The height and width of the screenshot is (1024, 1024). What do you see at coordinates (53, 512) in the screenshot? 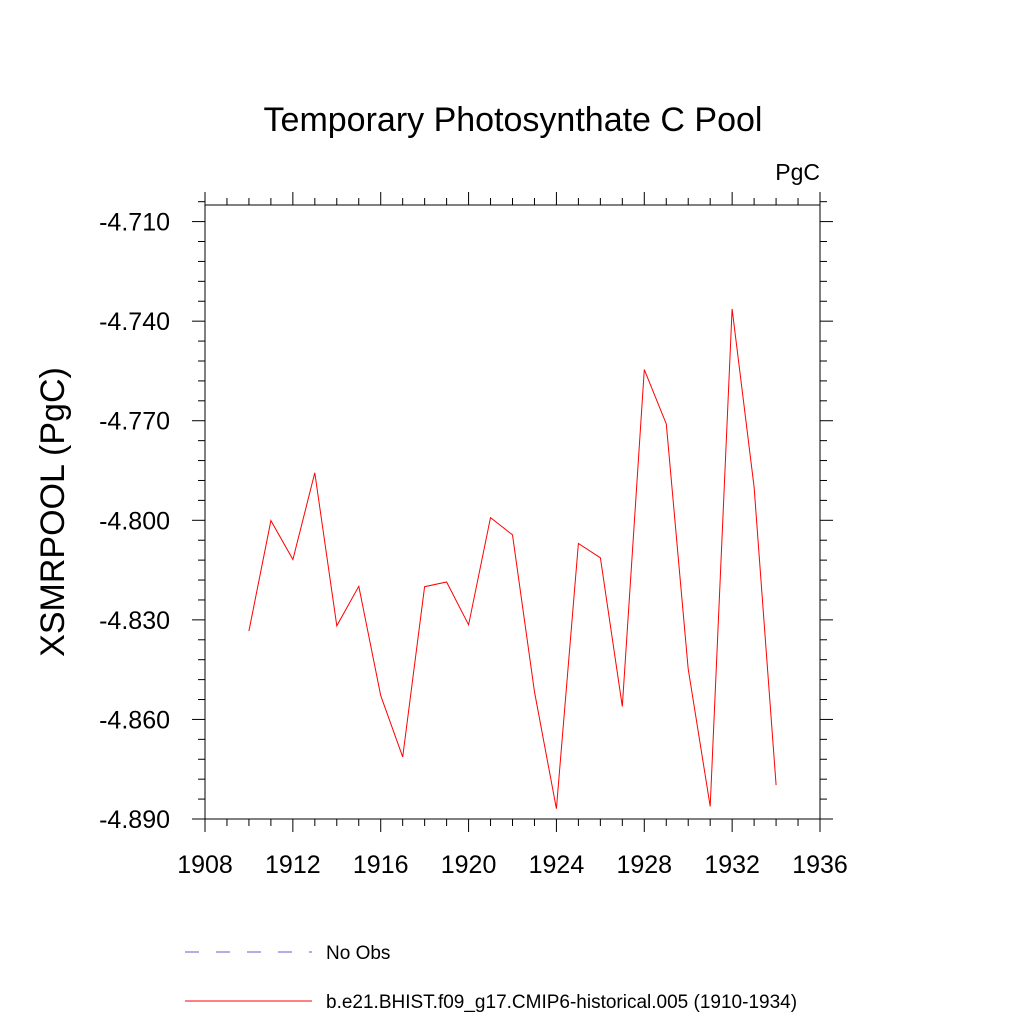
I see `y-axis-label: XSMRPOOL (PgC)` at bounding box center [53, 512].